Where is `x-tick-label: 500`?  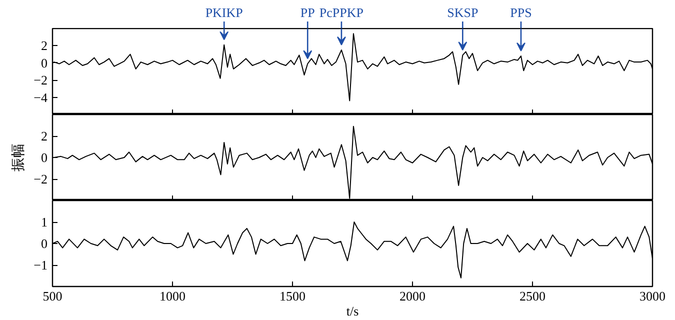 x-tick-label: 500 is located at coordinates (52, 296).